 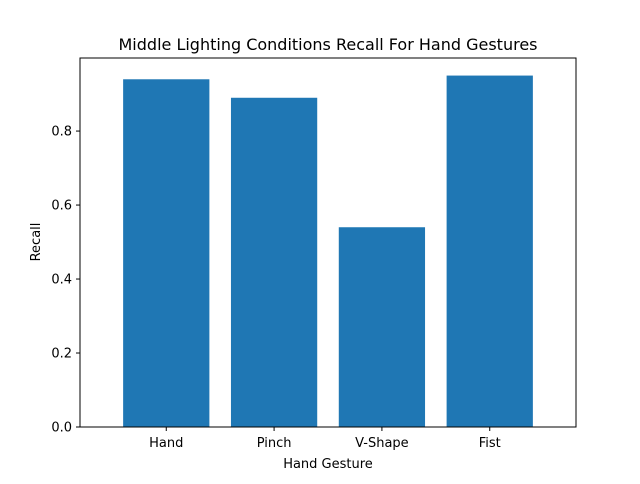 What do you see at coordinates (328, 464) in the screenshot?
I see `x-axis-label: Hand Gesture` at bounding box center [328, 464].